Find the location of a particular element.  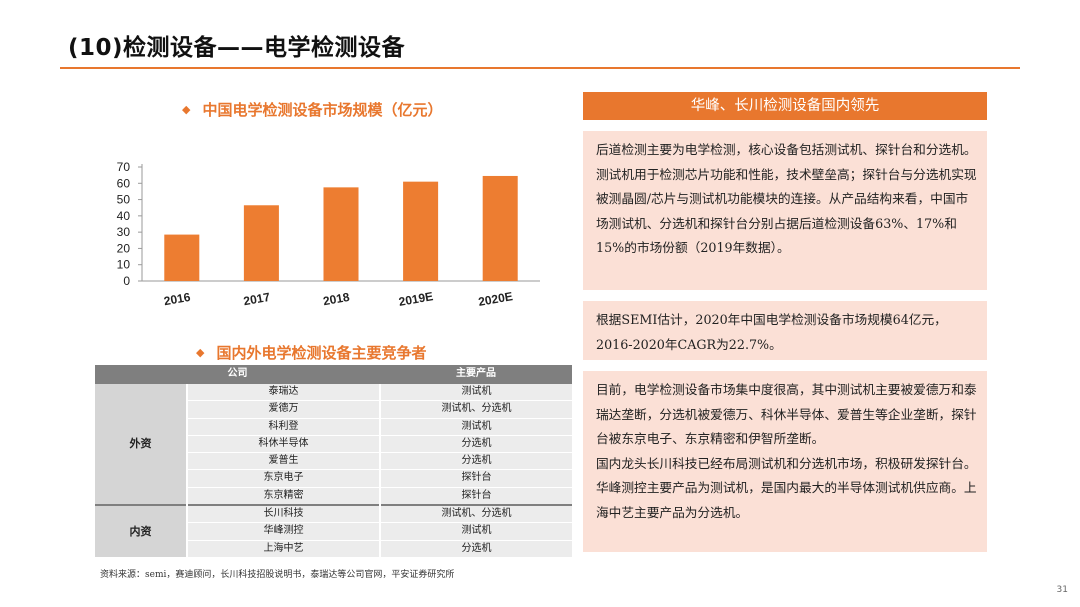

y-tick-label: 20 is located at coordinates (124, 248).